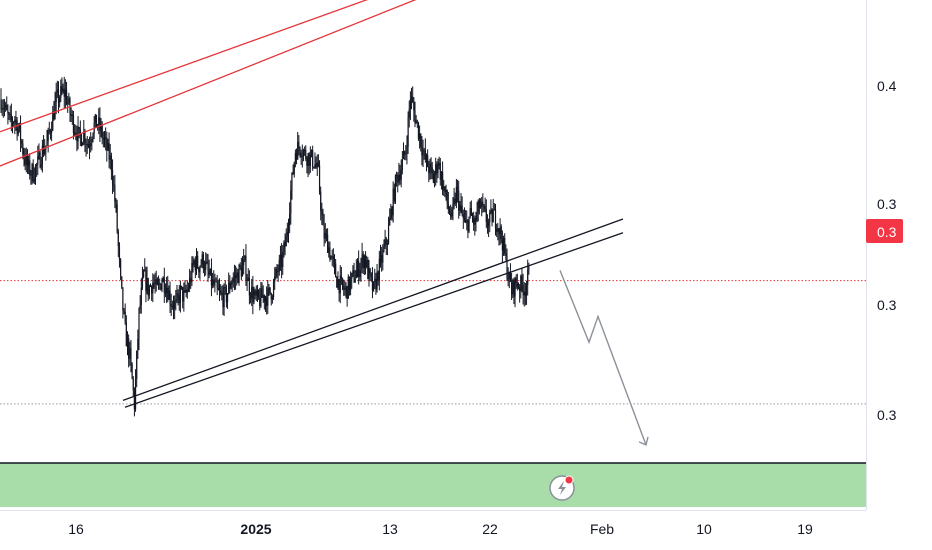 This screenshot has width=932, height=550. I want to click on lightning-bolt-icon, so click(562, 488).